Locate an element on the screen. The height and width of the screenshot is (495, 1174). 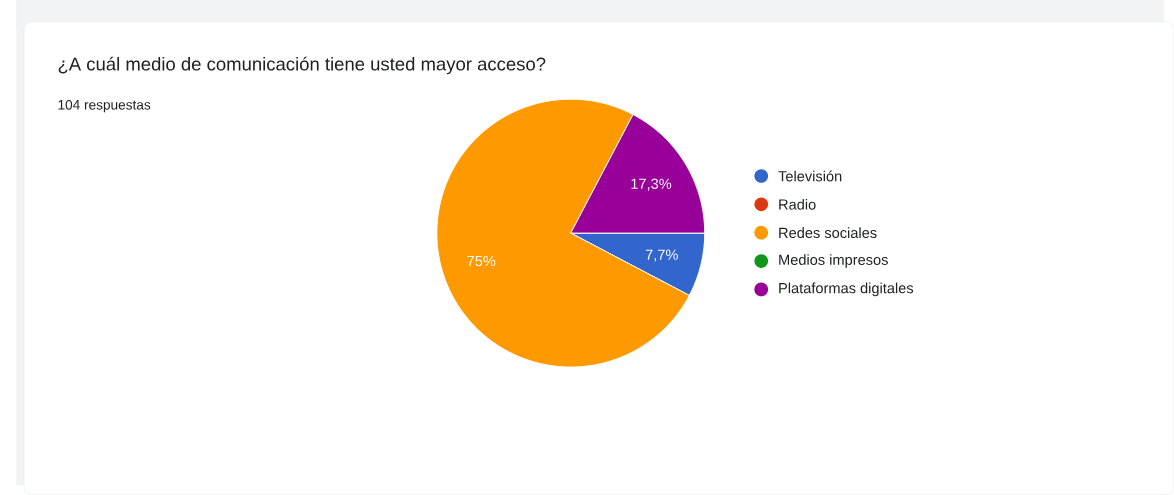
data-label: 75% is located at coordinates (481, 261).